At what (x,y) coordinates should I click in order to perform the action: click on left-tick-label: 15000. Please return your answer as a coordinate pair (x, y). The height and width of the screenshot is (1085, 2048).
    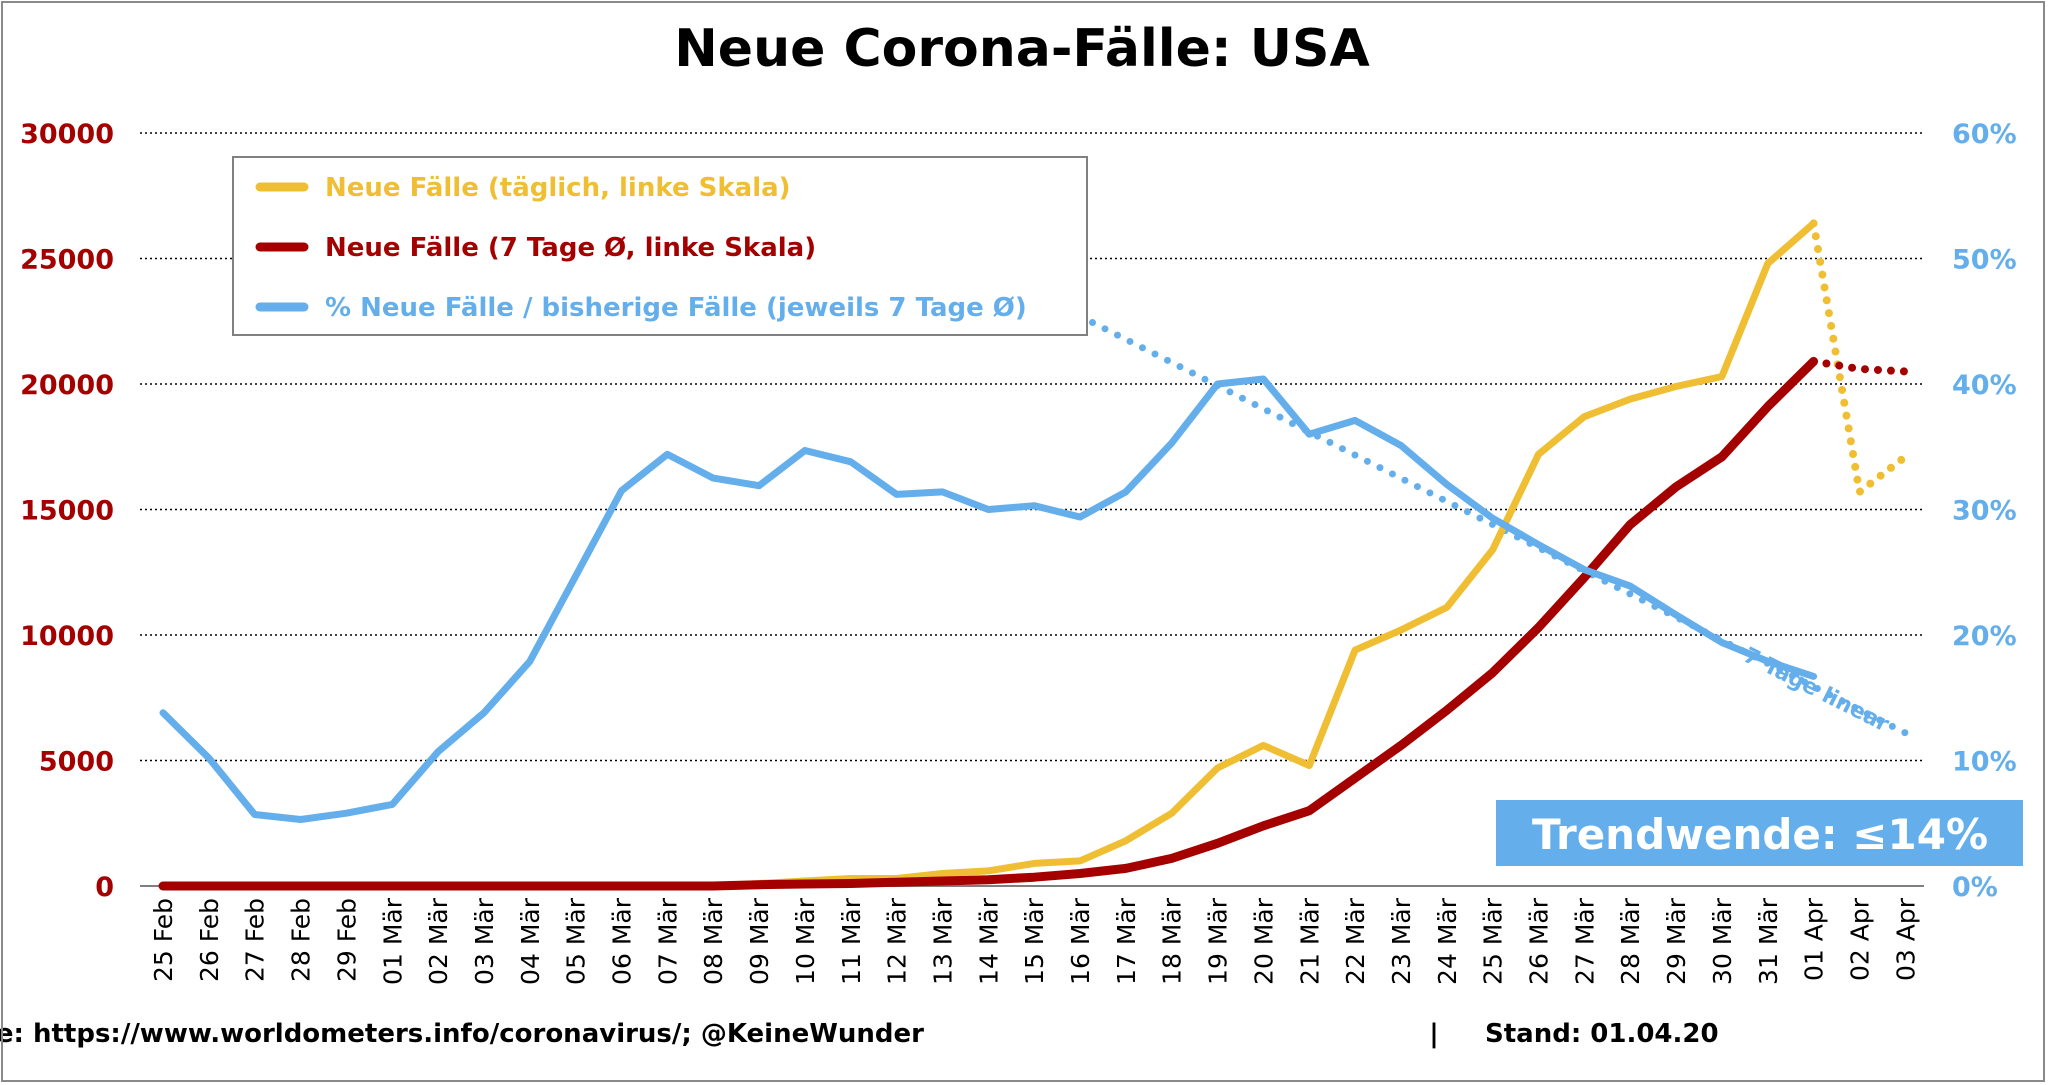
    Looking at the image, I should click on (67, 511).